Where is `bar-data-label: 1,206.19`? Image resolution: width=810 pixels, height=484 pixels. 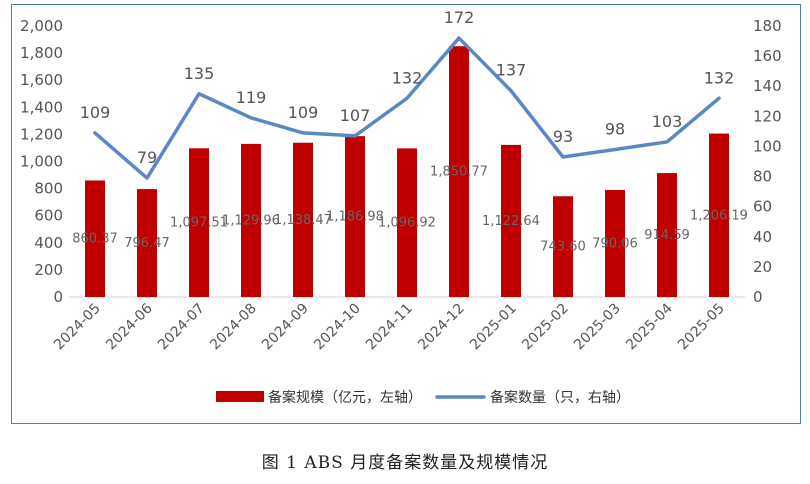 bar-data-label: 1,206.19 is located at coordinates (719, 215).